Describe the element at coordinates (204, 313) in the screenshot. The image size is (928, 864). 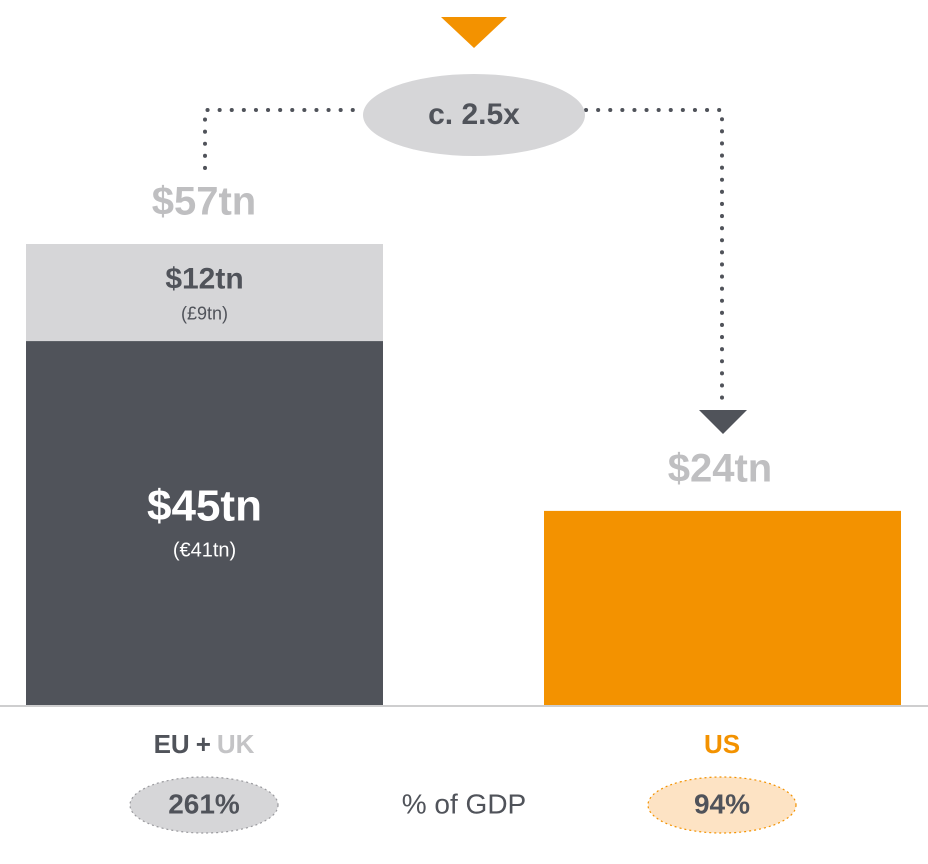
I see `segment-local-label: (£9tn)` at that location.